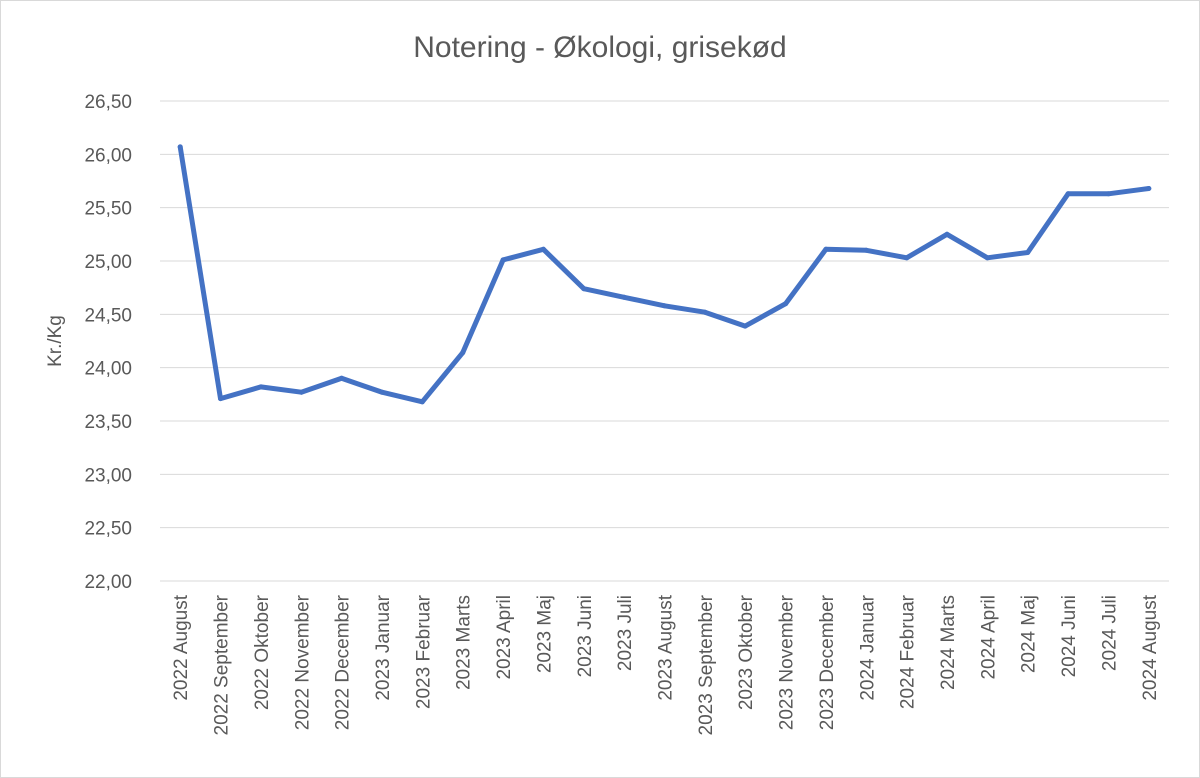  What do you see at coordinates (908, 651) in the screenshot?
I see `x-tick-label: 2024 Februar` at bounding box center [908, 651].